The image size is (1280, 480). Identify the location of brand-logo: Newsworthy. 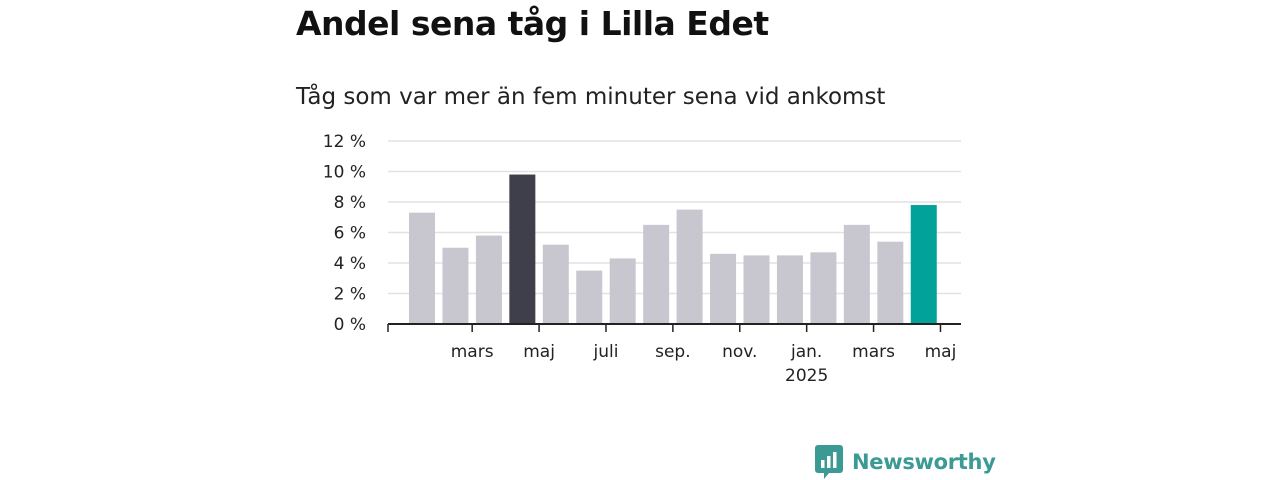
(905, 462).